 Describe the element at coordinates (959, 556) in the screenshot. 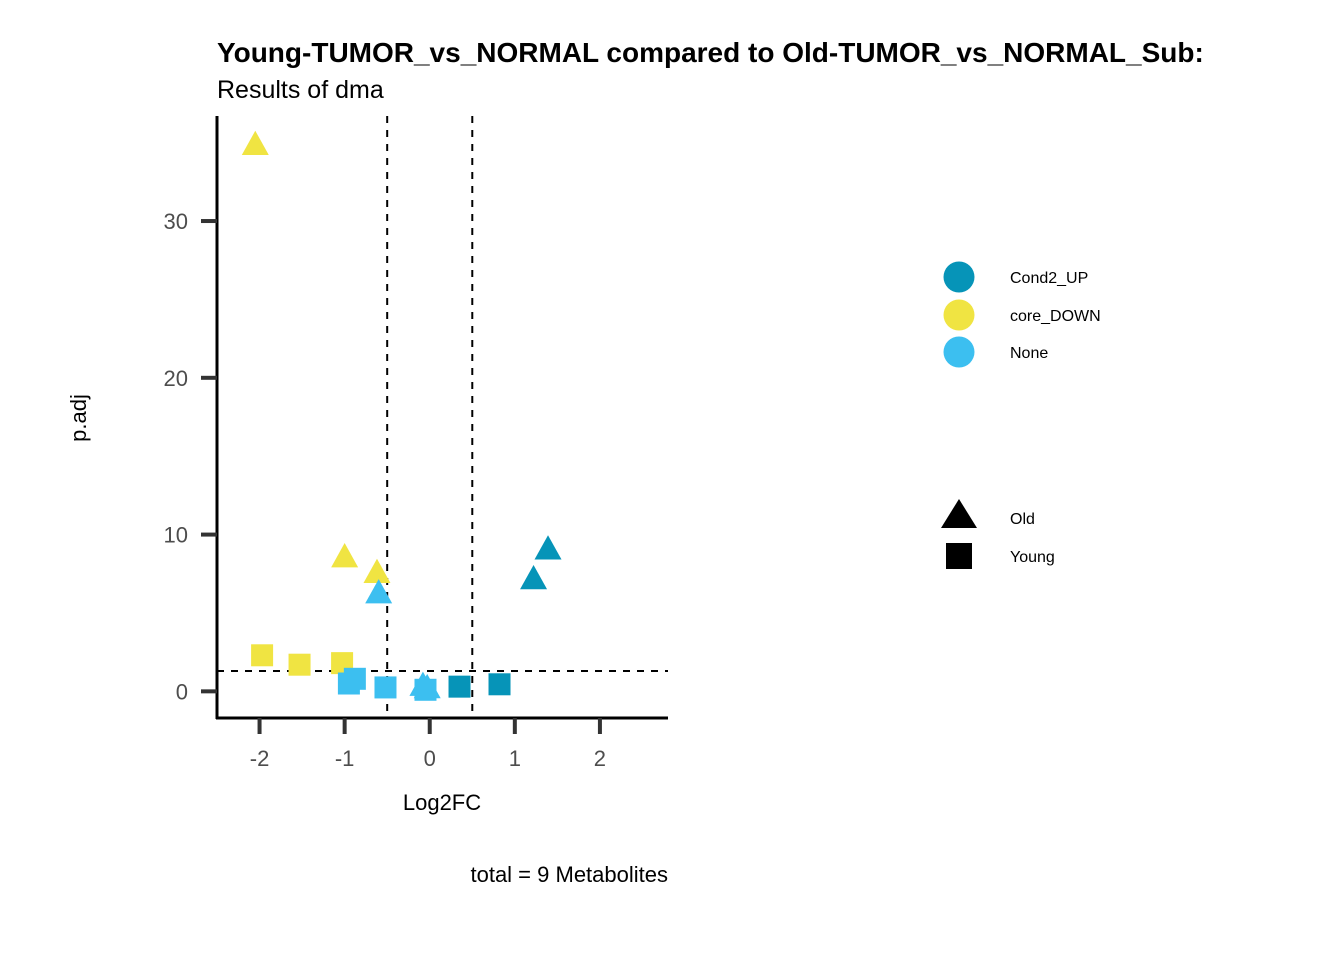

I see `legend-shape-key-square` at that location.